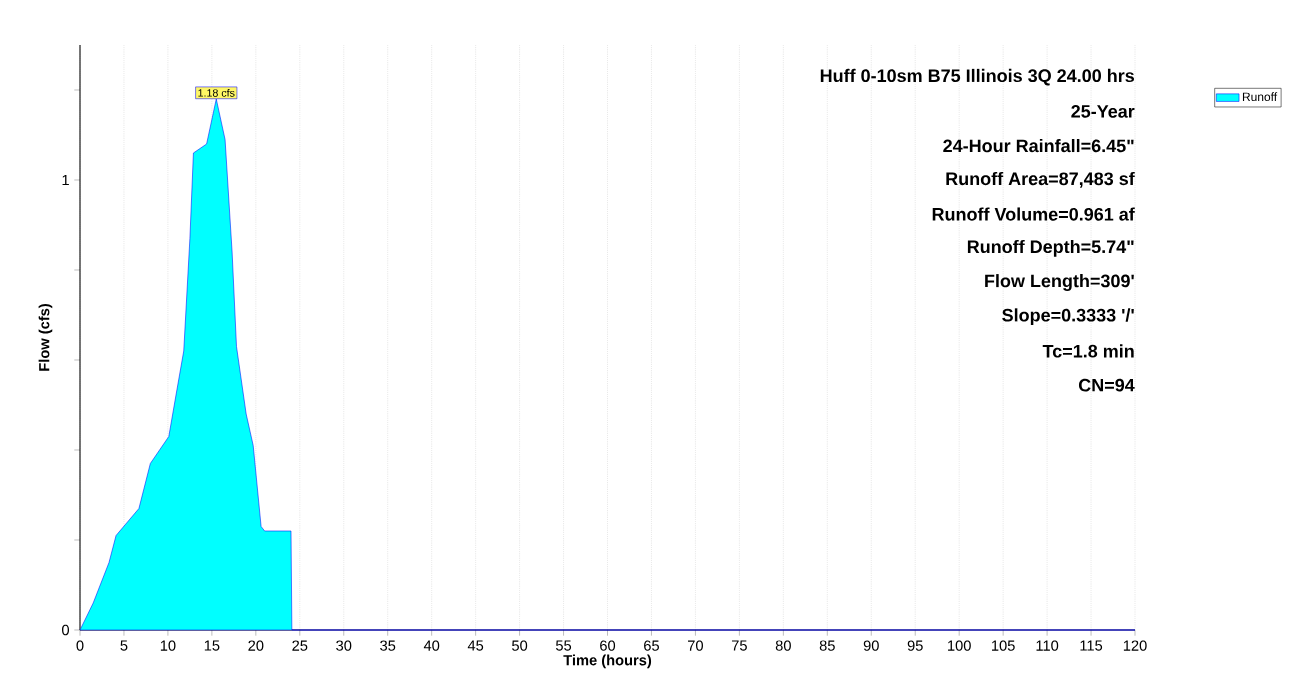  I want to click on annotation: Huff 0-10sm B75 Illinois 3Q 24.00 hrs, so click(977, 77).